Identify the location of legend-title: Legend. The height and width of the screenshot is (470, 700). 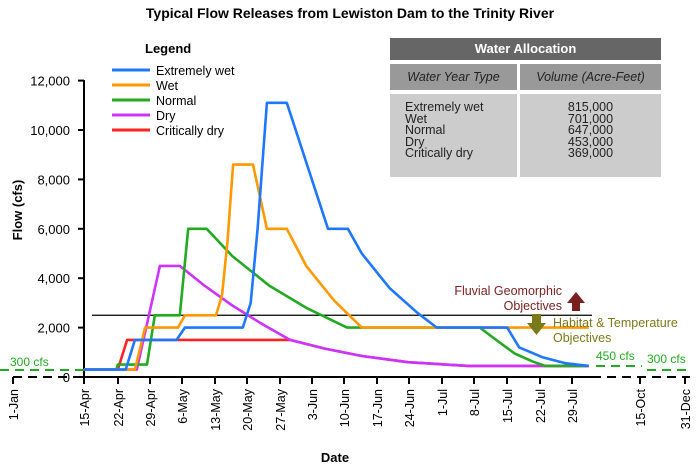
(168, 48).